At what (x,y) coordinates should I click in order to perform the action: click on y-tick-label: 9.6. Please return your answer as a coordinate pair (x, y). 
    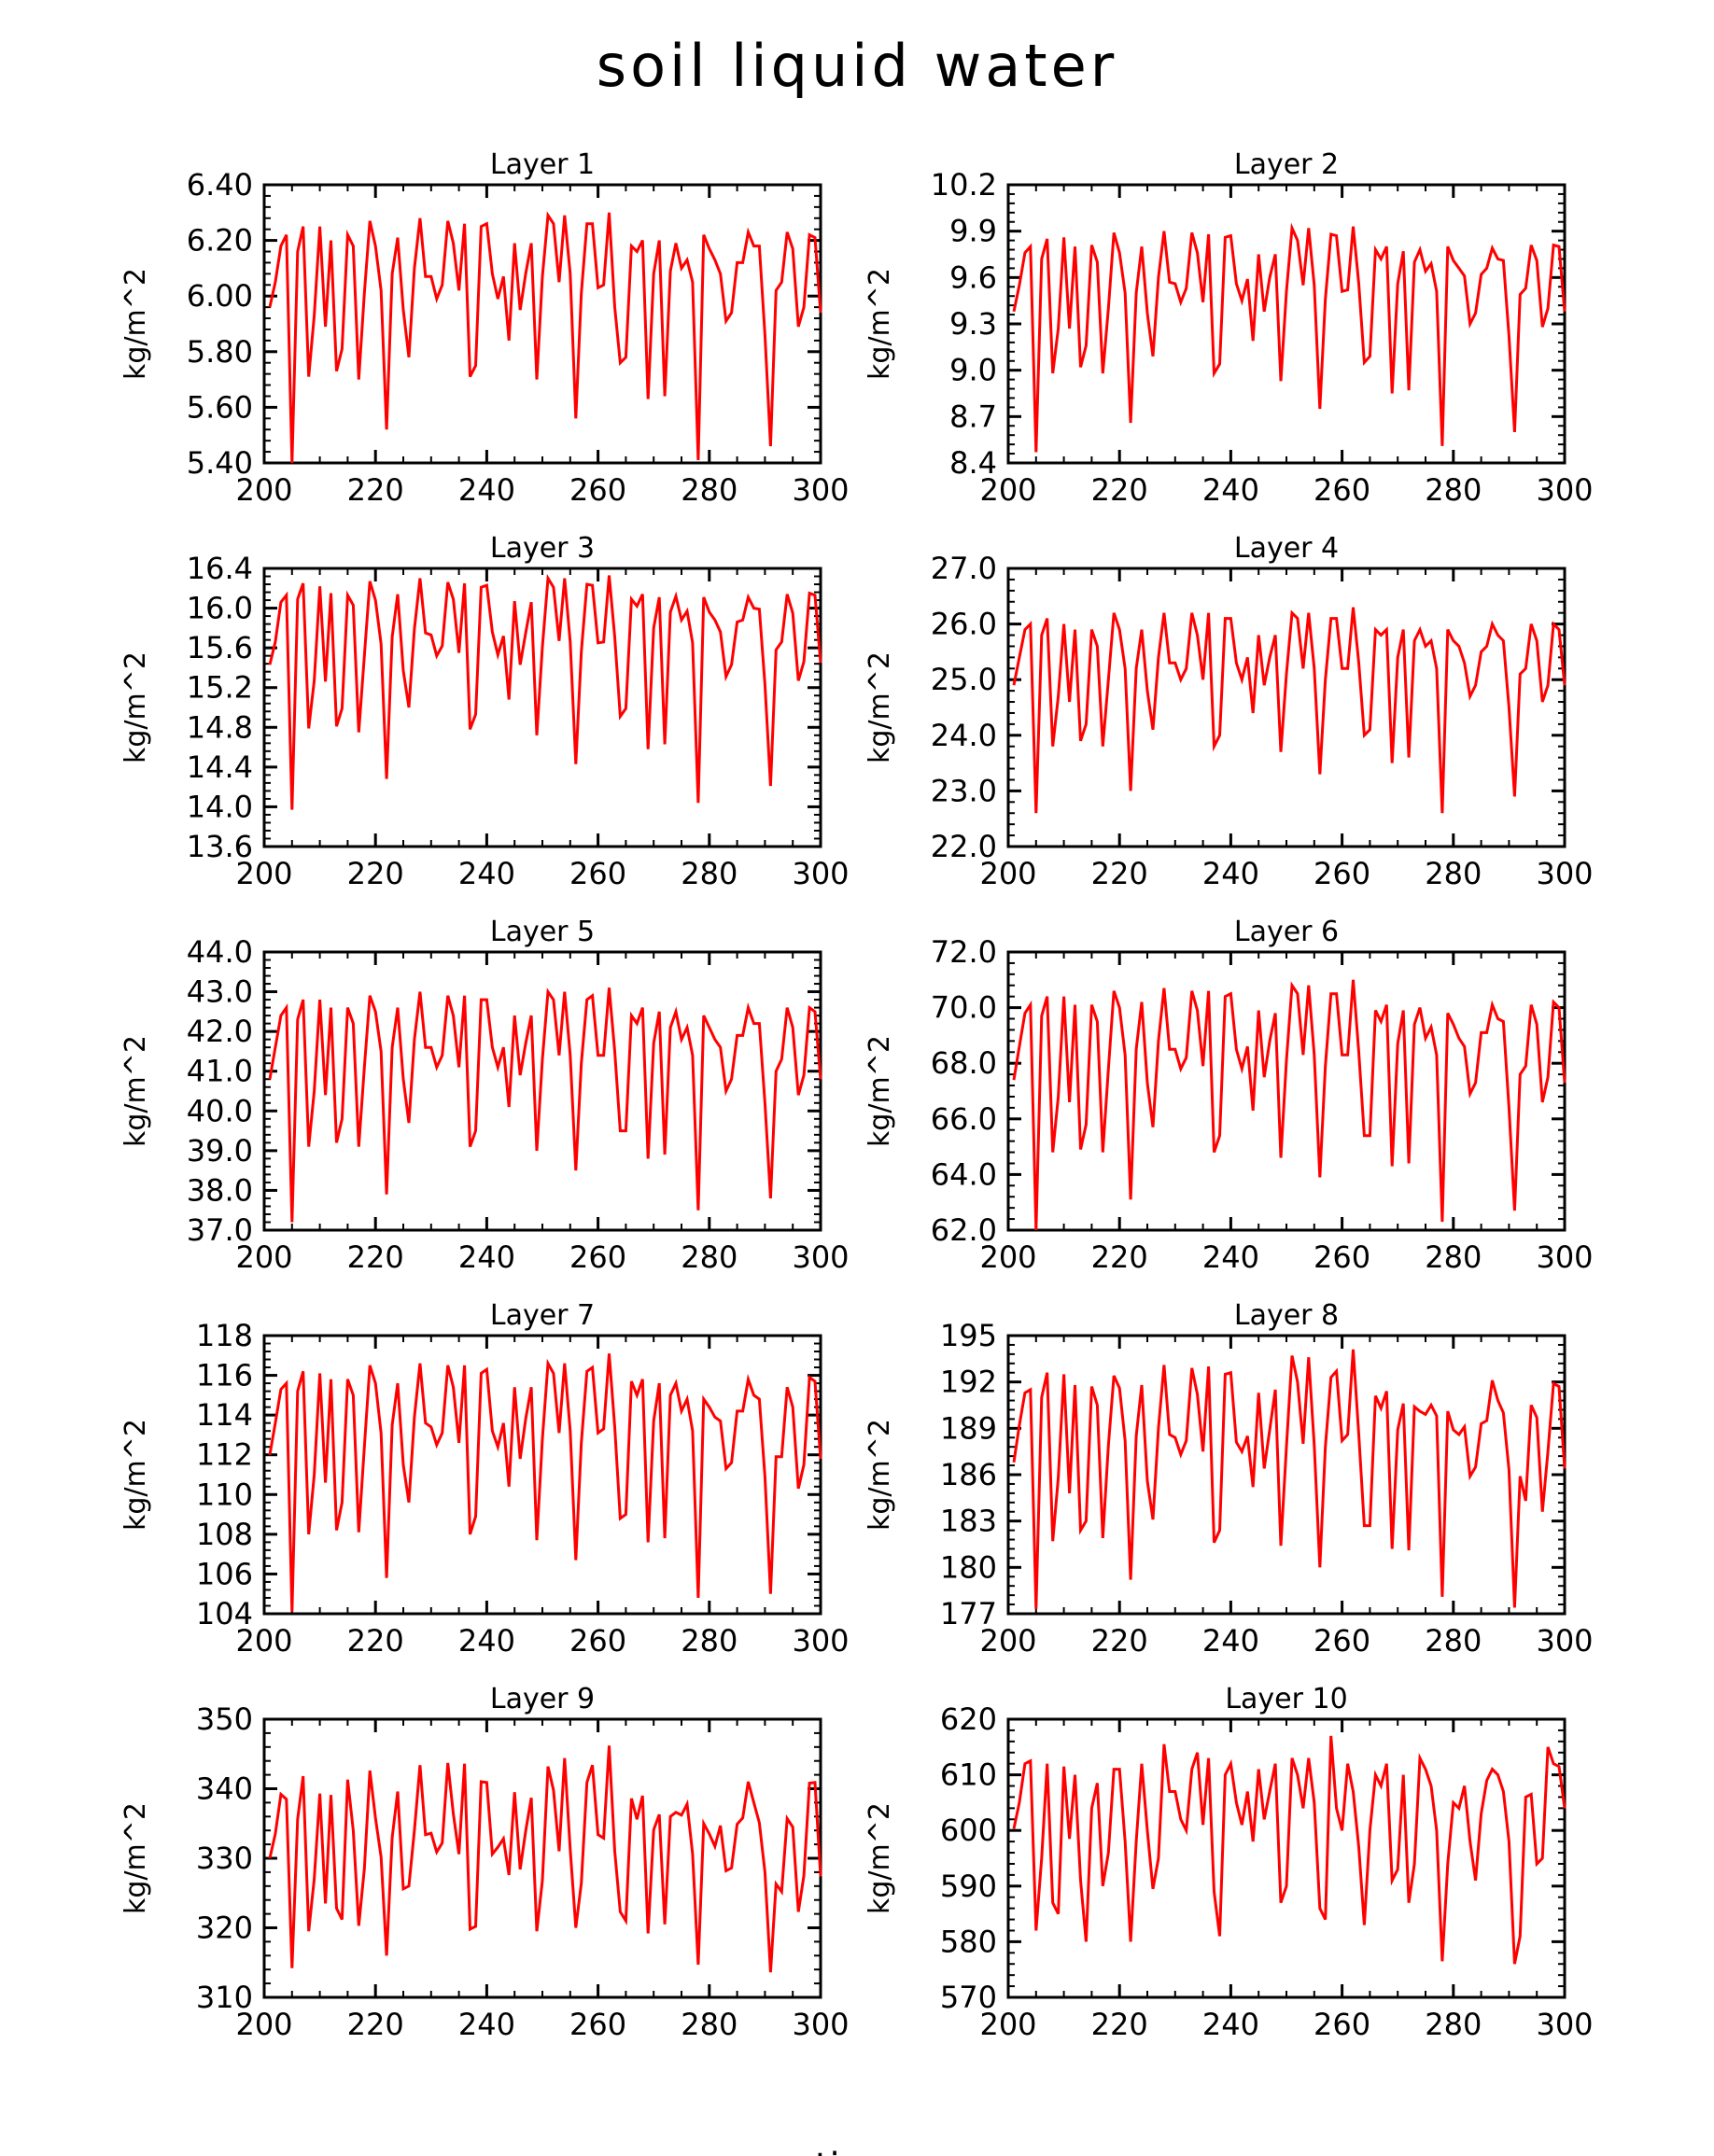
    Looking at the image, I should click on (973, 277).